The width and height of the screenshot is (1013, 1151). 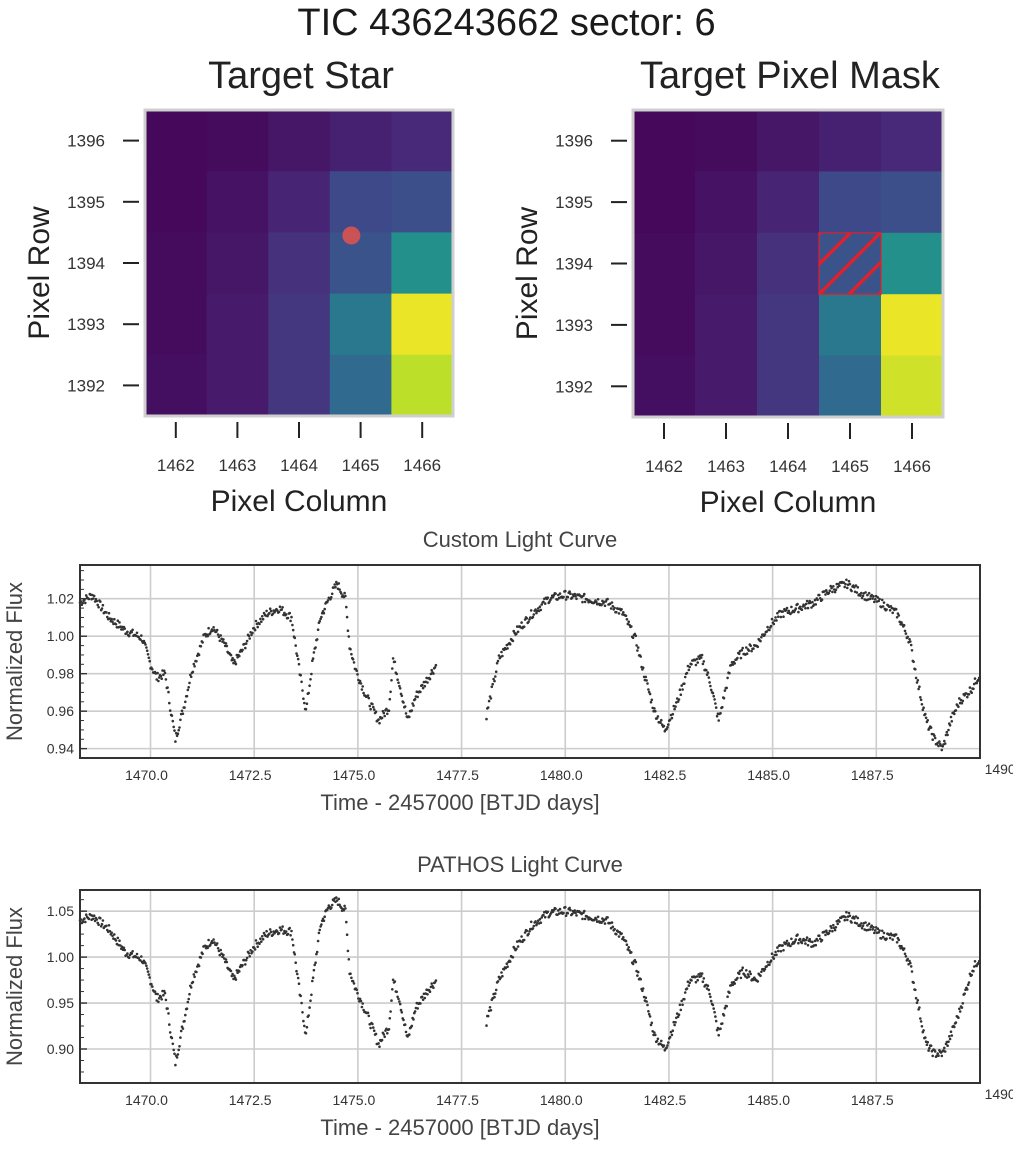 What do you see at coordinates (86, 202) in the screenshot?
I see `y-tick-label: 1395` at bounding box center [86, 202].